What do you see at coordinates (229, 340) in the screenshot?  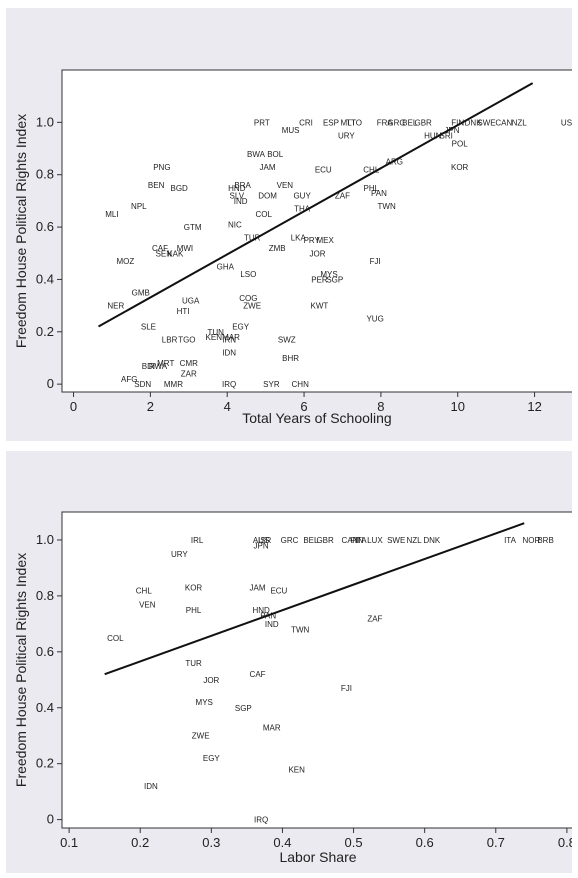 I see `data-point-label: IRN` at bounding box center [229, 340].